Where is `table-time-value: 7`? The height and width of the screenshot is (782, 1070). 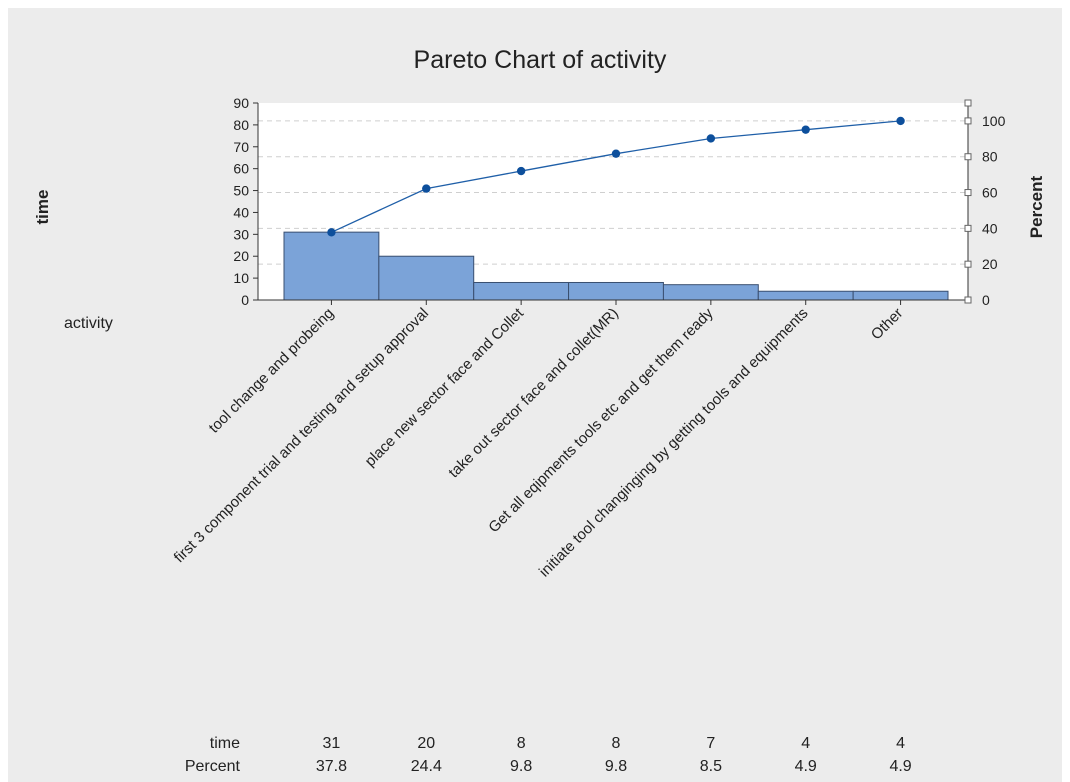 table-time-value: 7 is located at coordinates (710, 743).